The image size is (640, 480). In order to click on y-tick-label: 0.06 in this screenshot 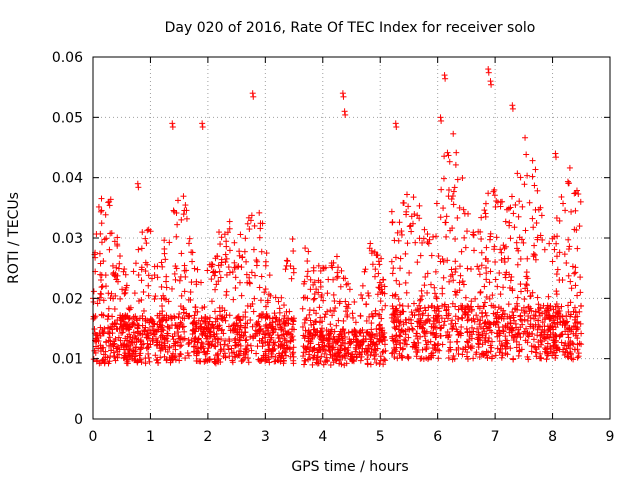, I will do `click(67, 58)`.